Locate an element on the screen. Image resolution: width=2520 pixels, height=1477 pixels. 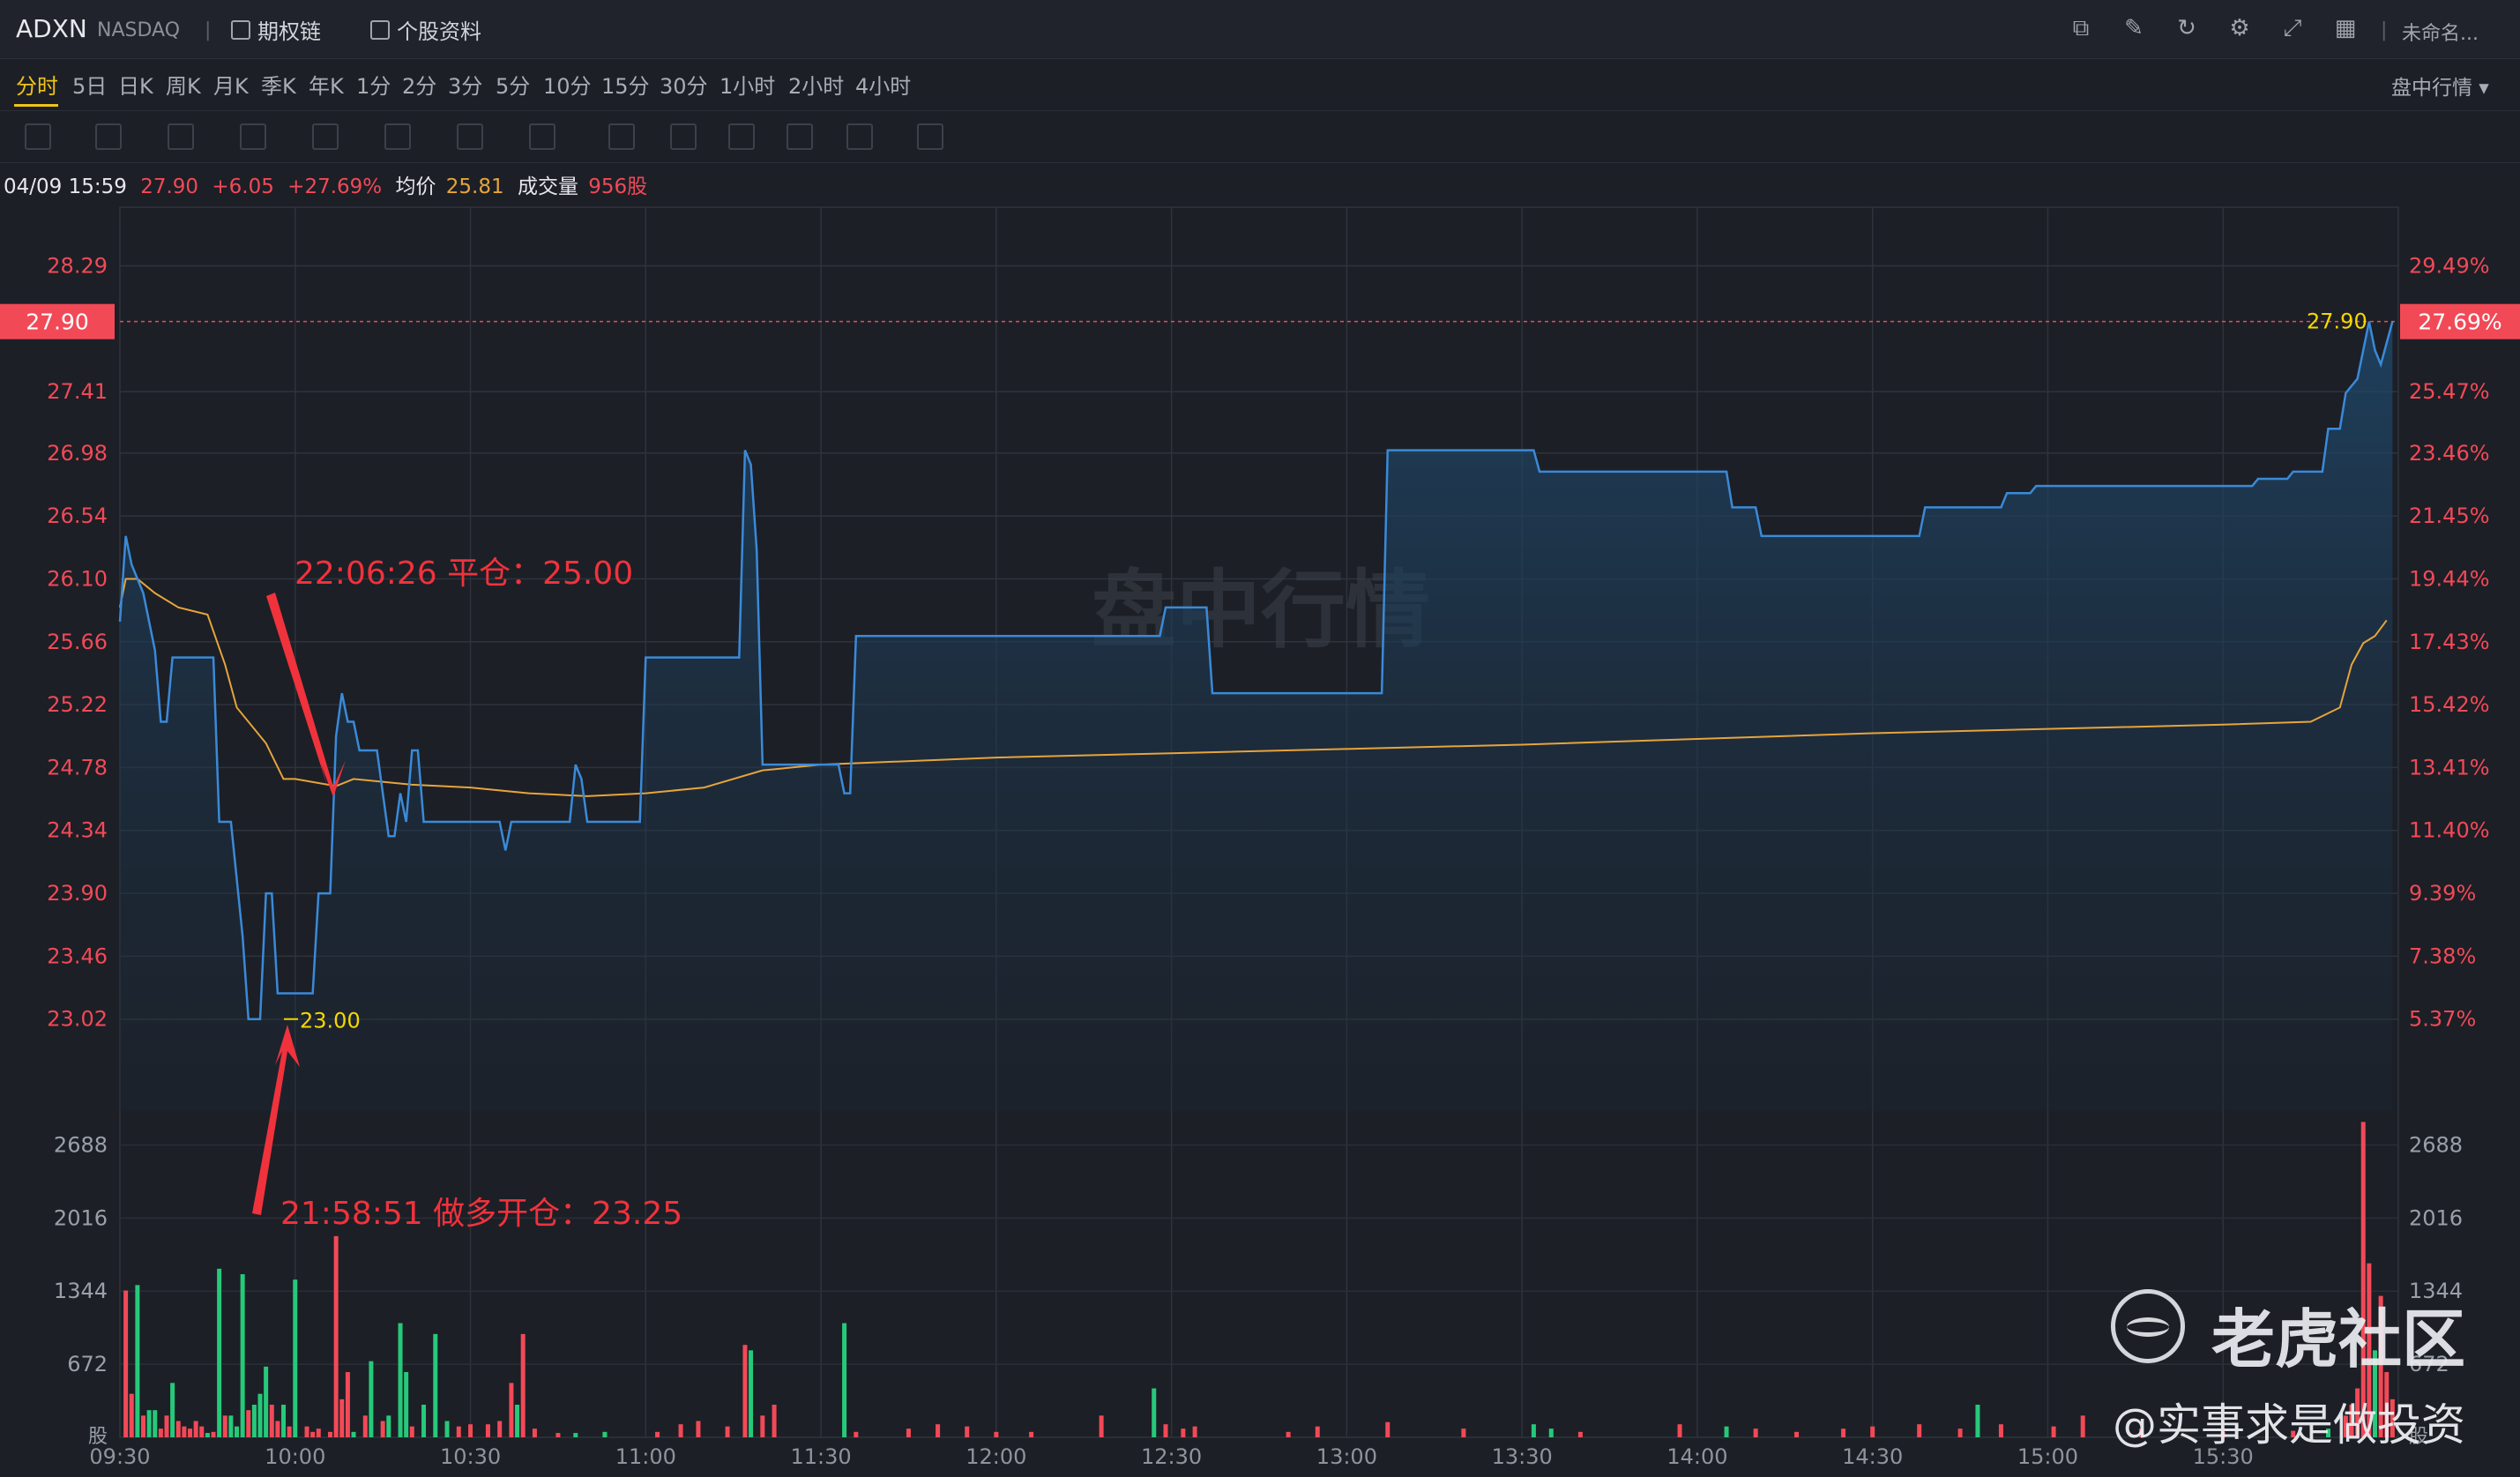
price-tick-label: 24.78 is located at coordinates (77, 767).